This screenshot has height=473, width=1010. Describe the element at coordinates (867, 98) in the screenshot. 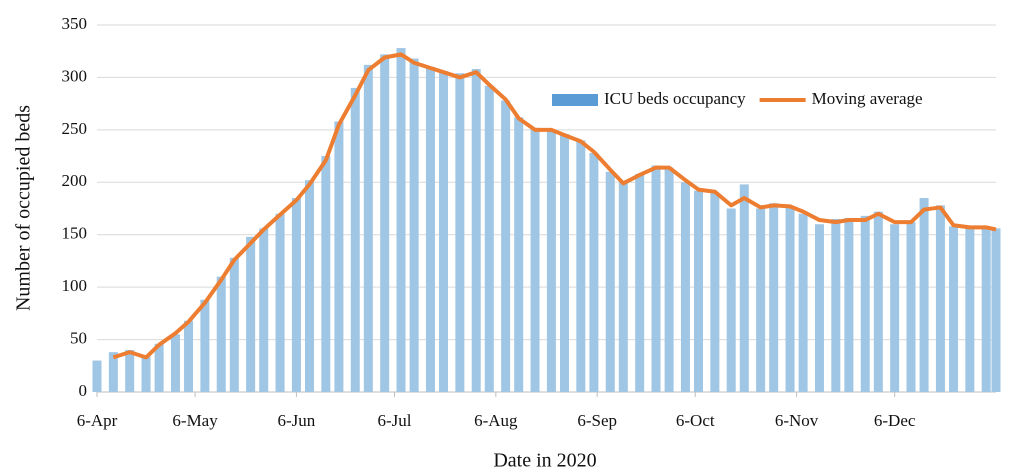

I see `legend-label: Moving average` at that location.